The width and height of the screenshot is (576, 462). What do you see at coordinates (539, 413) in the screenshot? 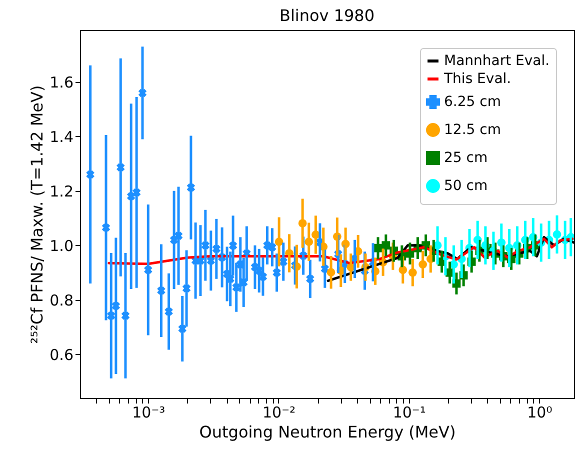
I see `x-tick-label: 10⁰` at bounding box center [539, 413].